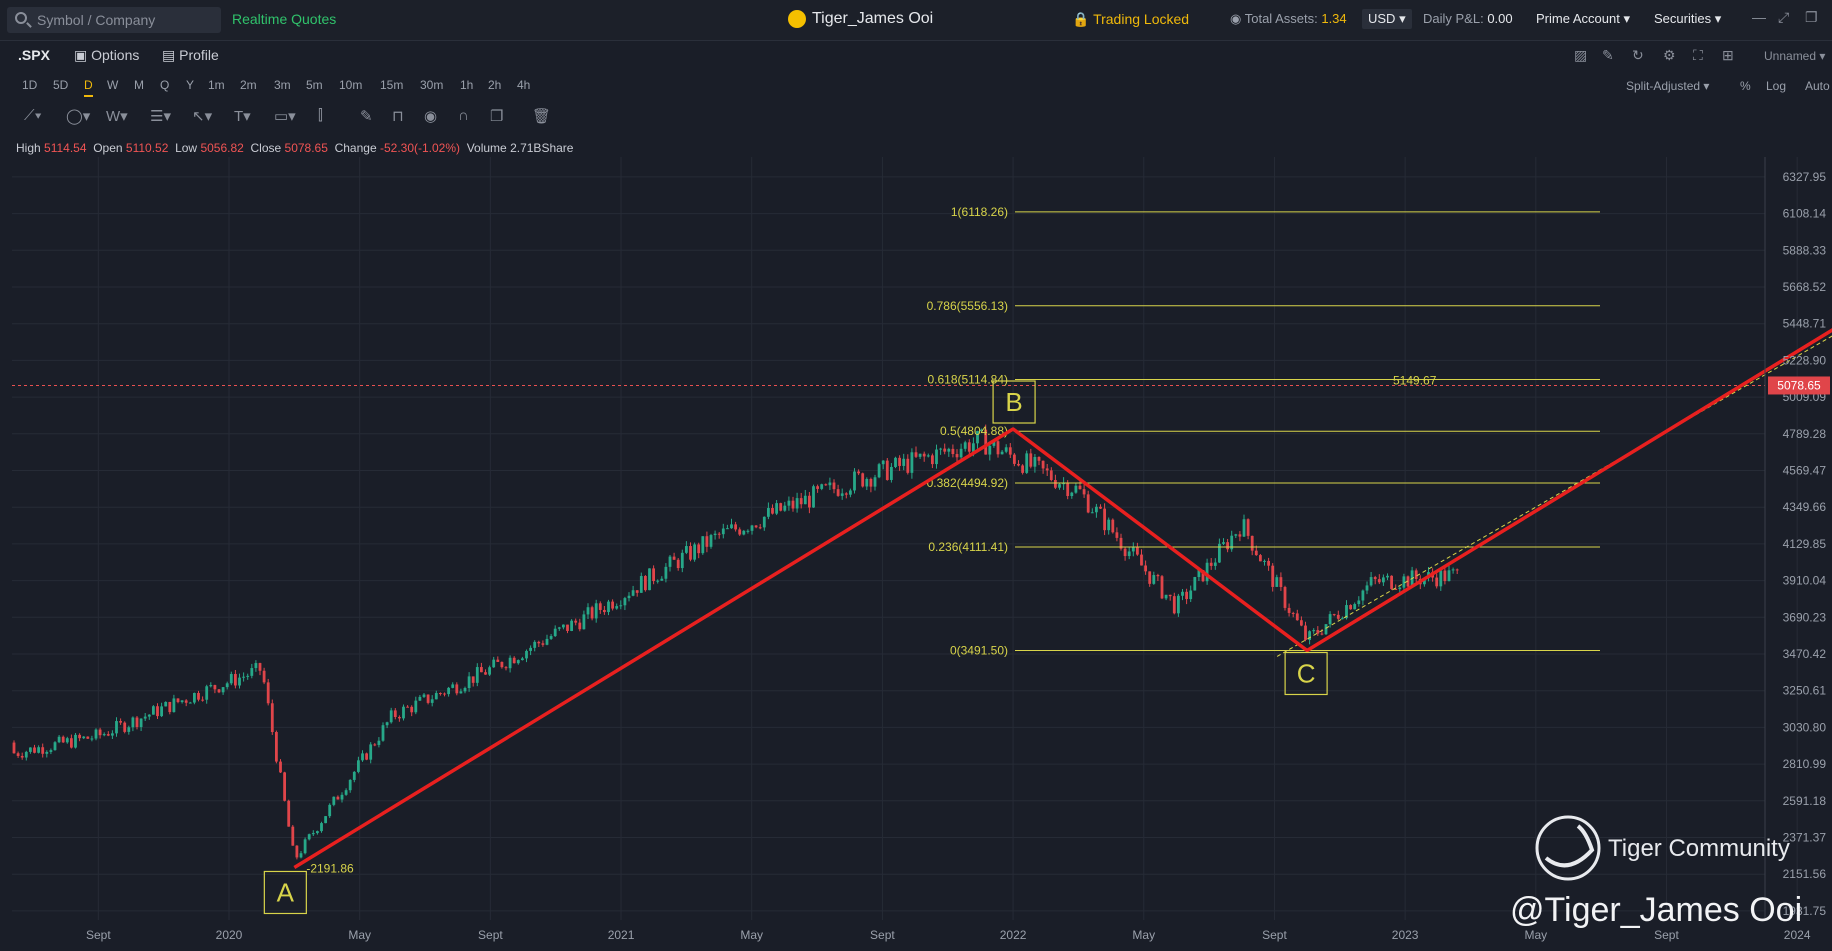 This screenshot has width=1832, height=951. What do you see at coordinates (1236, 18) in the screenshot?
I see `eye-icon: ◉` at bounding box center [1236, 18].